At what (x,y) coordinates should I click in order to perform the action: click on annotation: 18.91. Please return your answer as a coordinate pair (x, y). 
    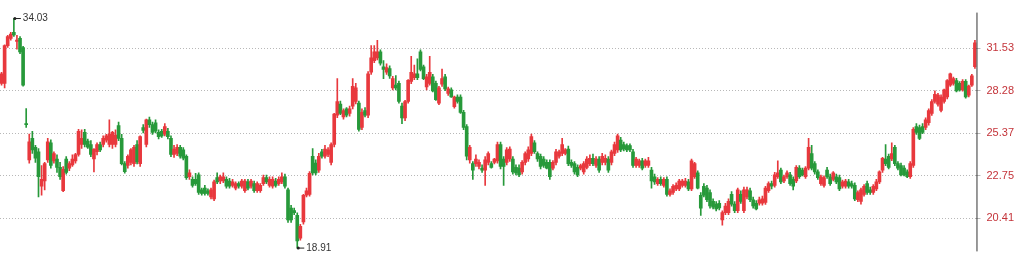
    Looking at the image, I should click on (319, 247).